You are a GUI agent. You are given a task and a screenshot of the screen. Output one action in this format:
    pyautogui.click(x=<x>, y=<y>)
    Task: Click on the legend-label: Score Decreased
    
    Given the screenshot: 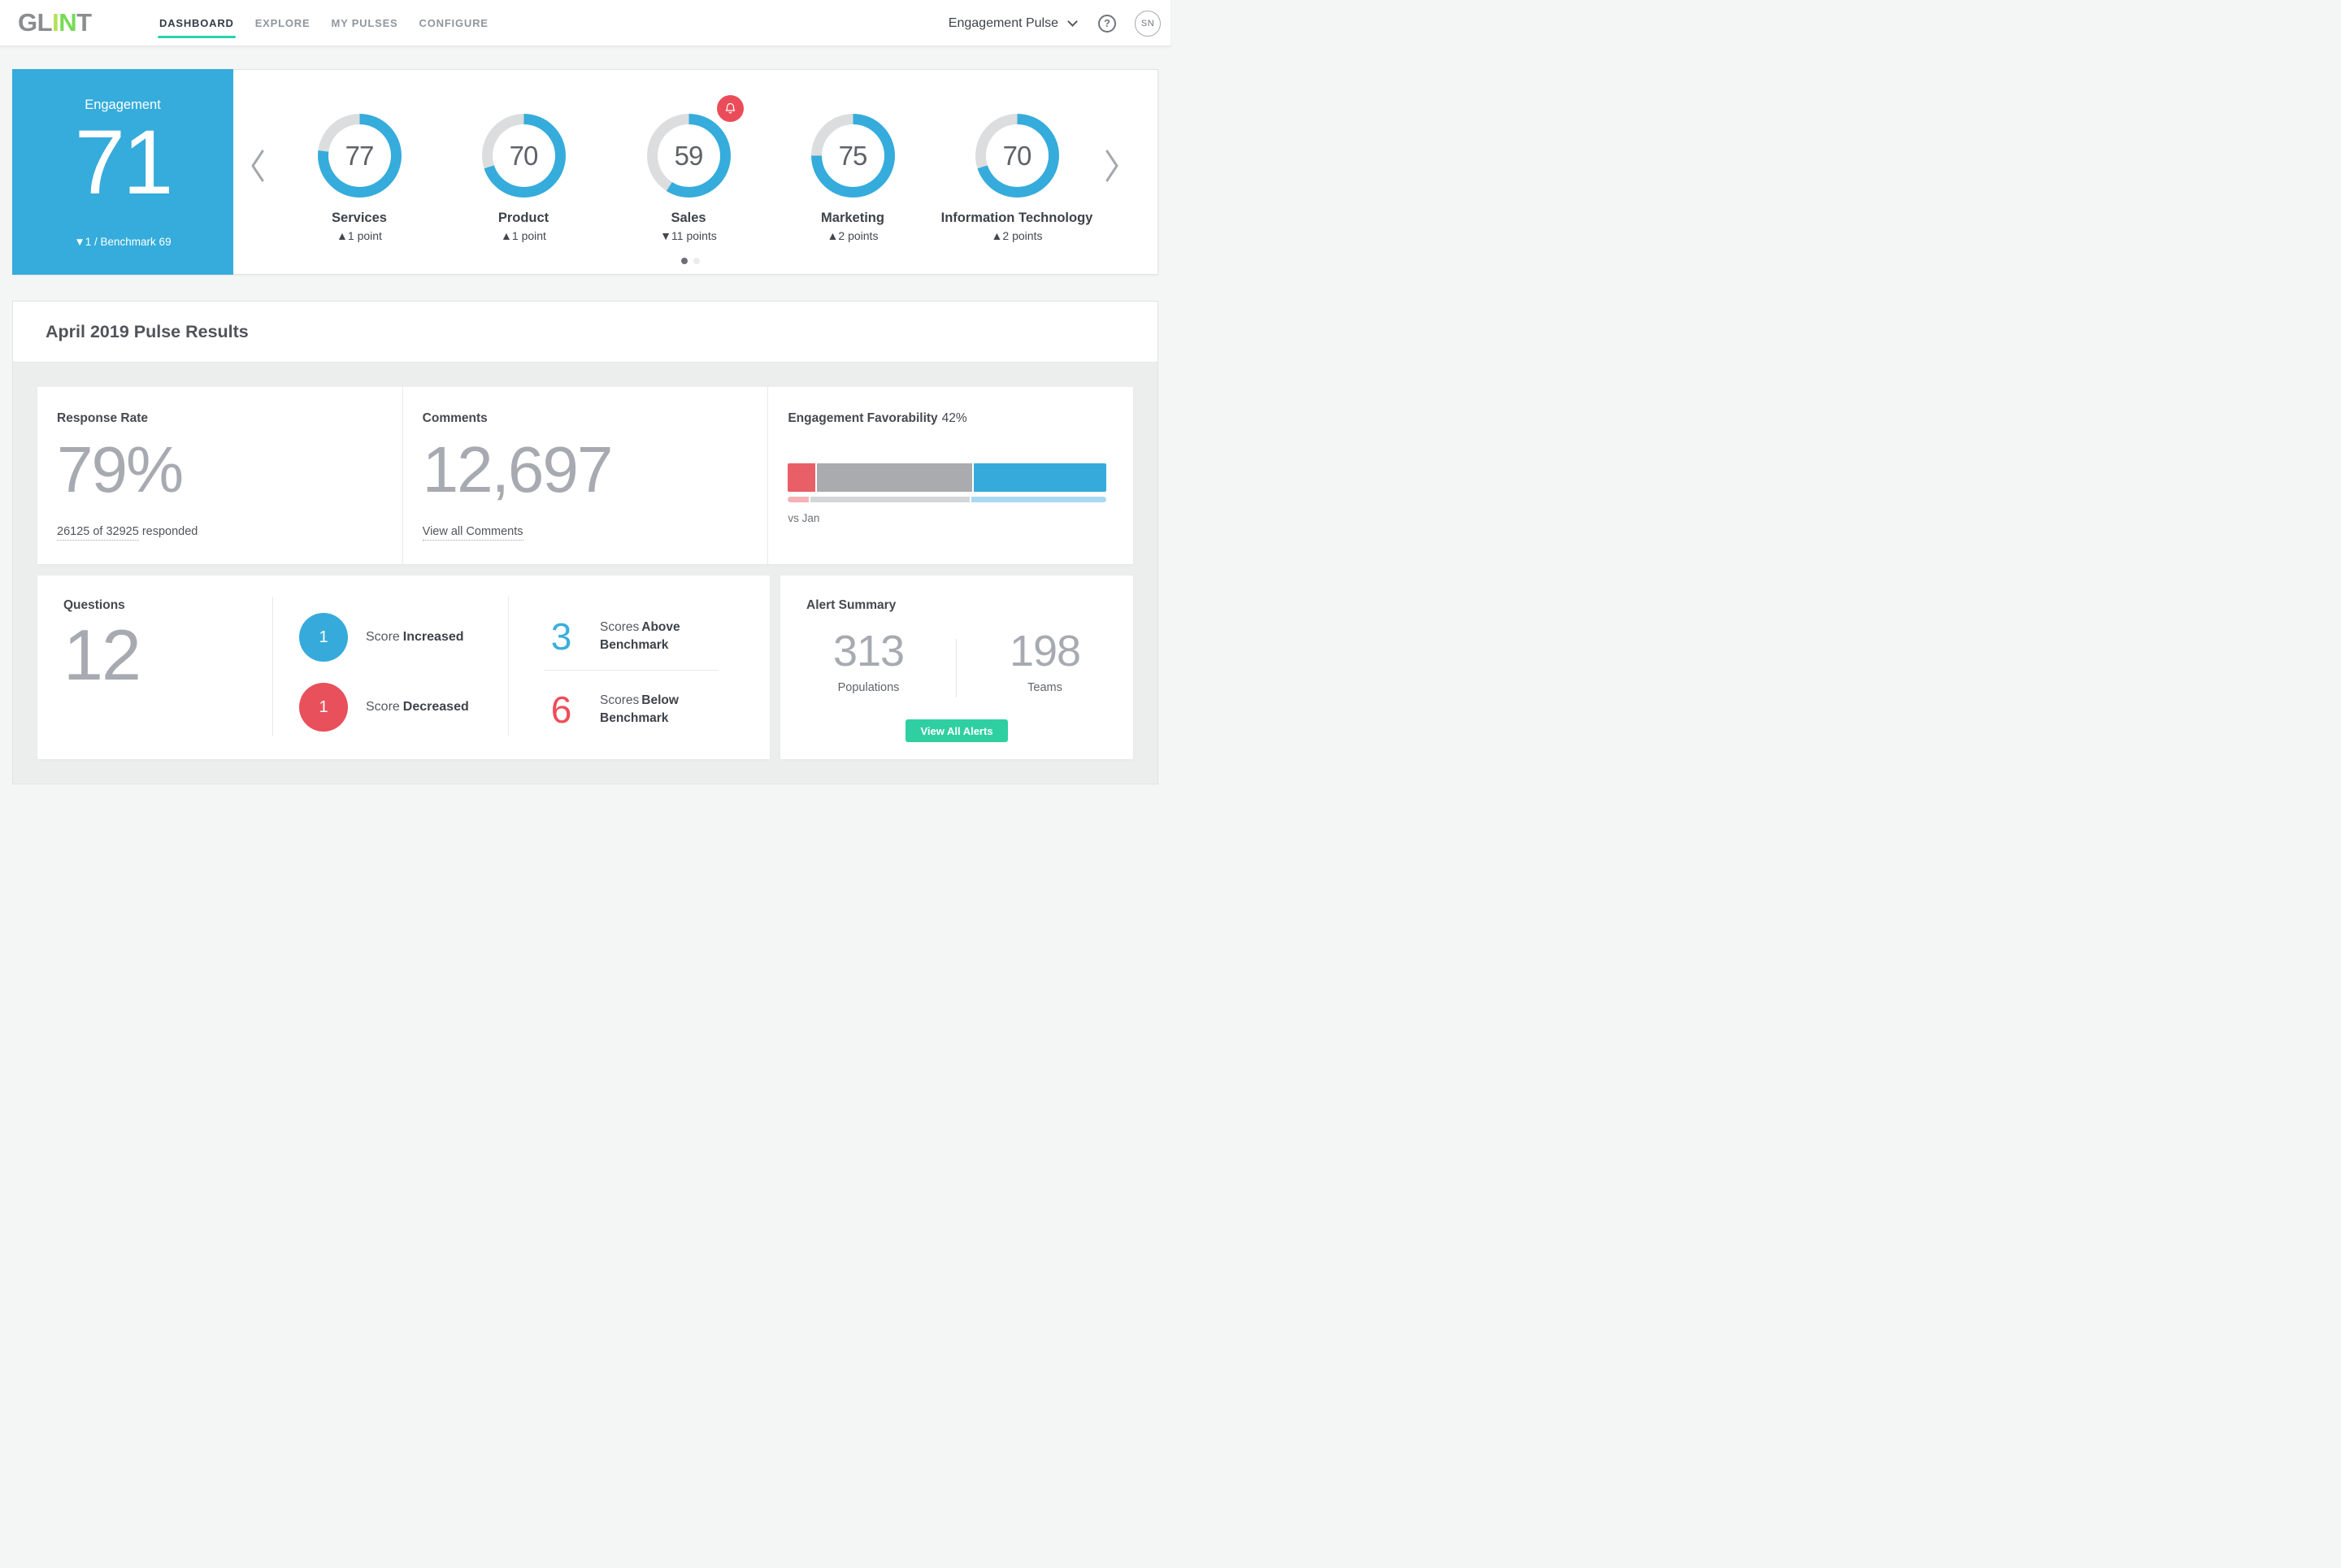 What is the action you would take?
    pyautogui.click(x=417, y=707)
    